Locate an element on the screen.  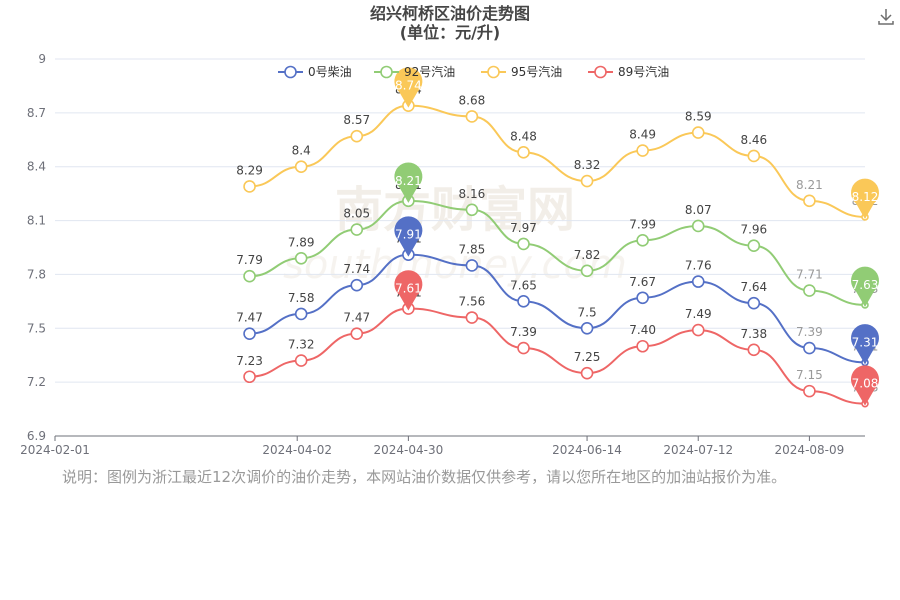
data-label: 8.05 is located at coordinates (356, 214).